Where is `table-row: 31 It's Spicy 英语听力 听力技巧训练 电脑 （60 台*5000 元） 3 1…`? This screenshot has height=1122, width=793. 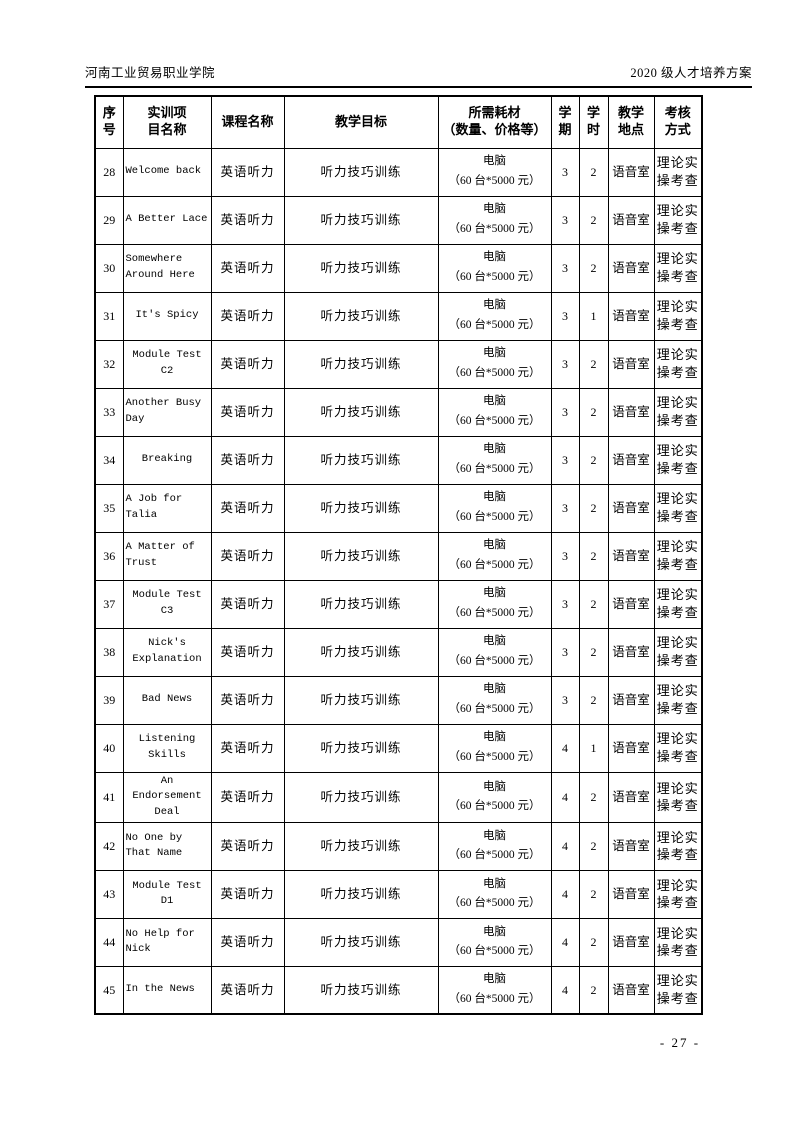
table-row: 31 It's Spicy 英语听力 听力技巧训练 电脑 （60 台*5000 元） 3 1… is located at coordinates (398, 316).